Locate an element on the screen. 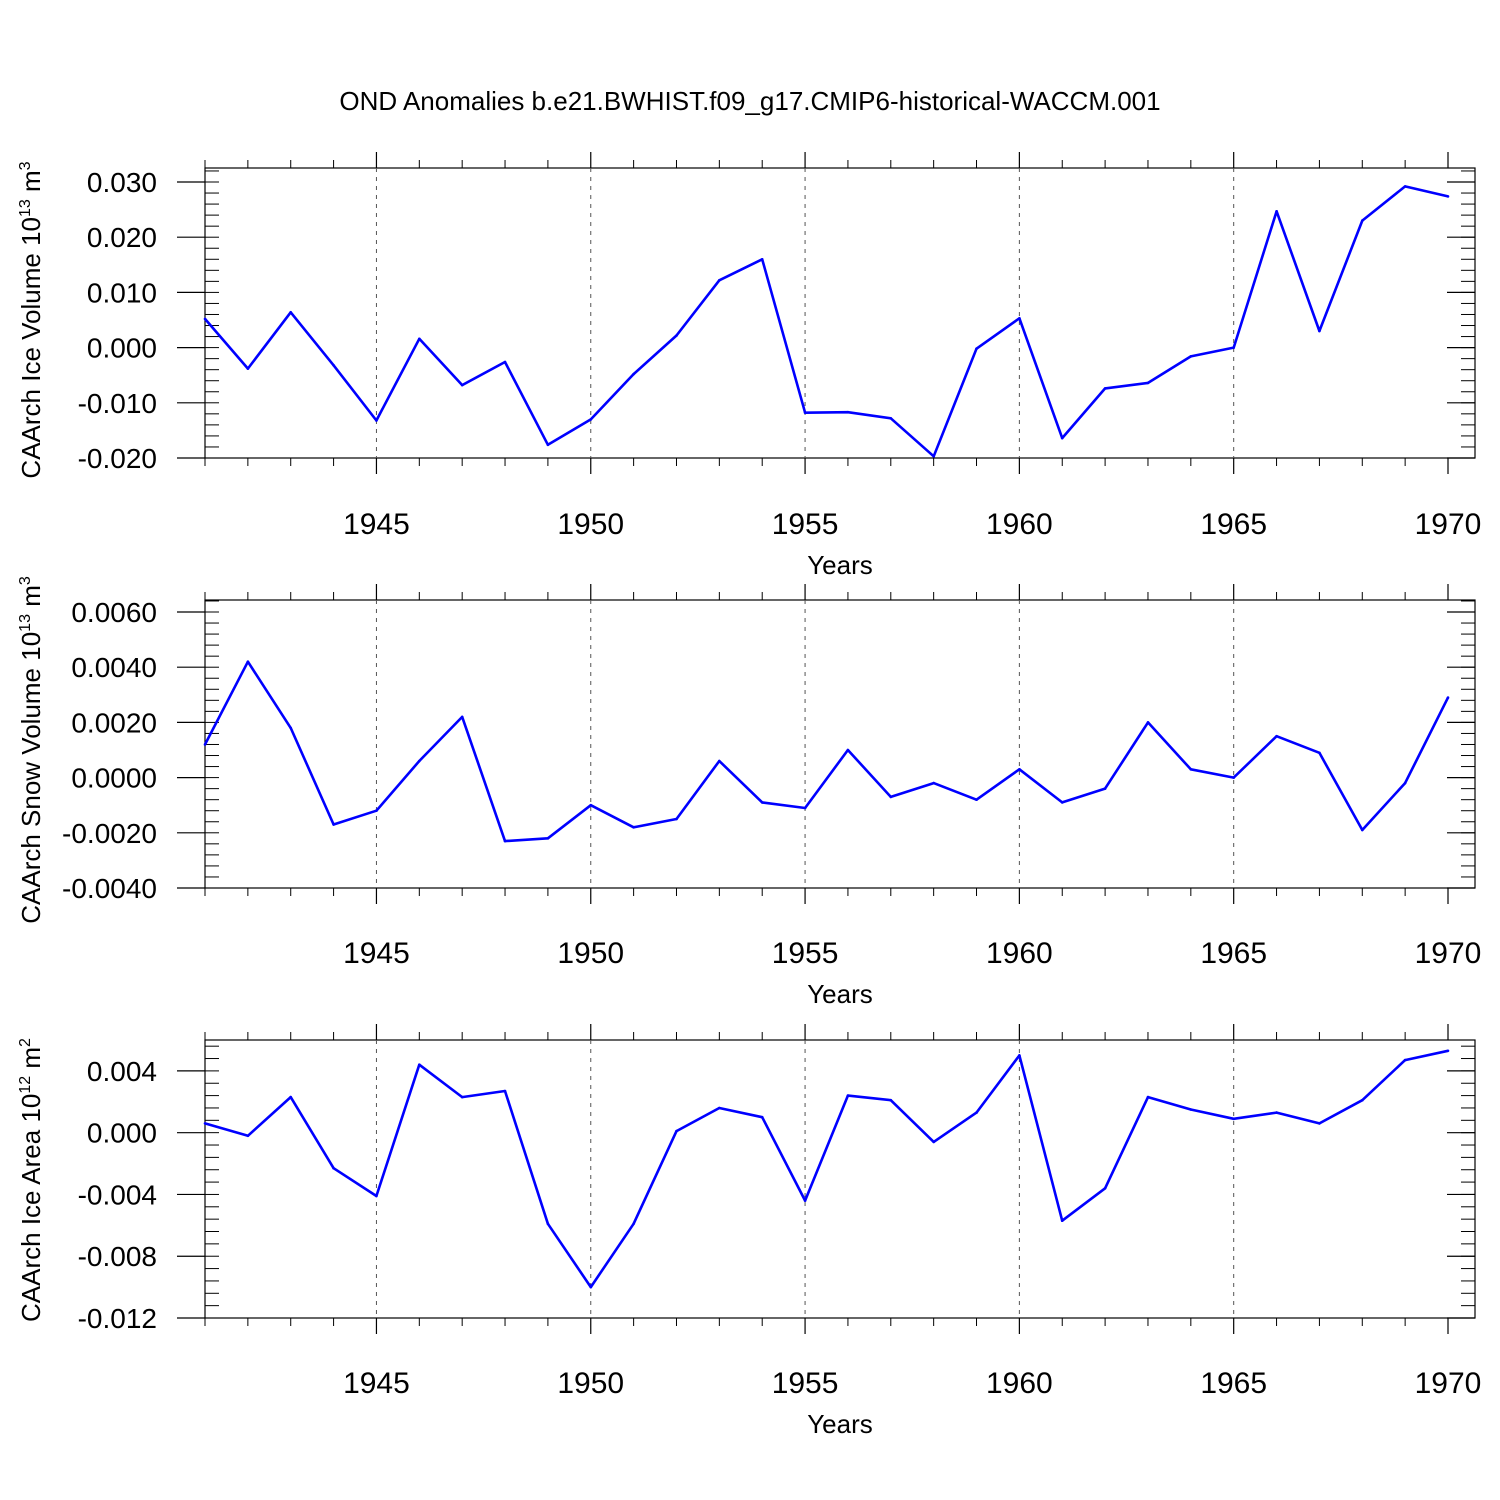  y-tick-label: -0.008 is located at coordinates (117, 1256).